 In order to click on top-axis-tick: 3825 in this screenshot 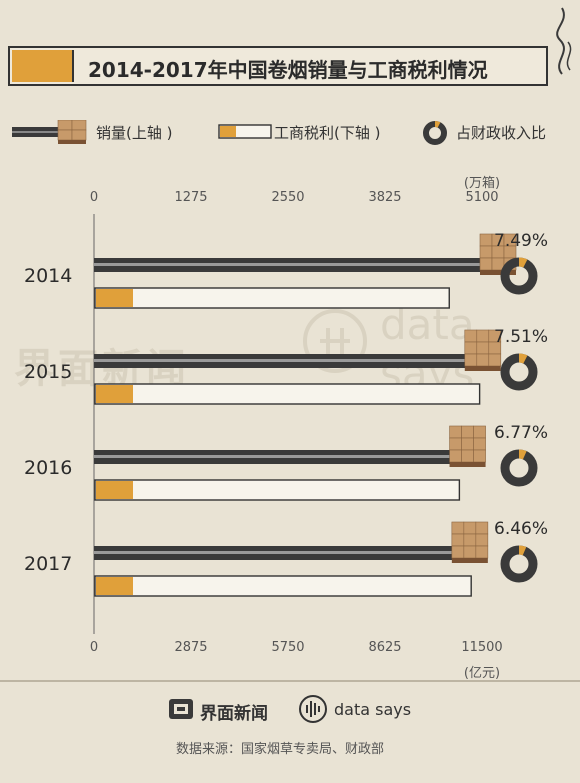, I will do `click(385, 197)`.